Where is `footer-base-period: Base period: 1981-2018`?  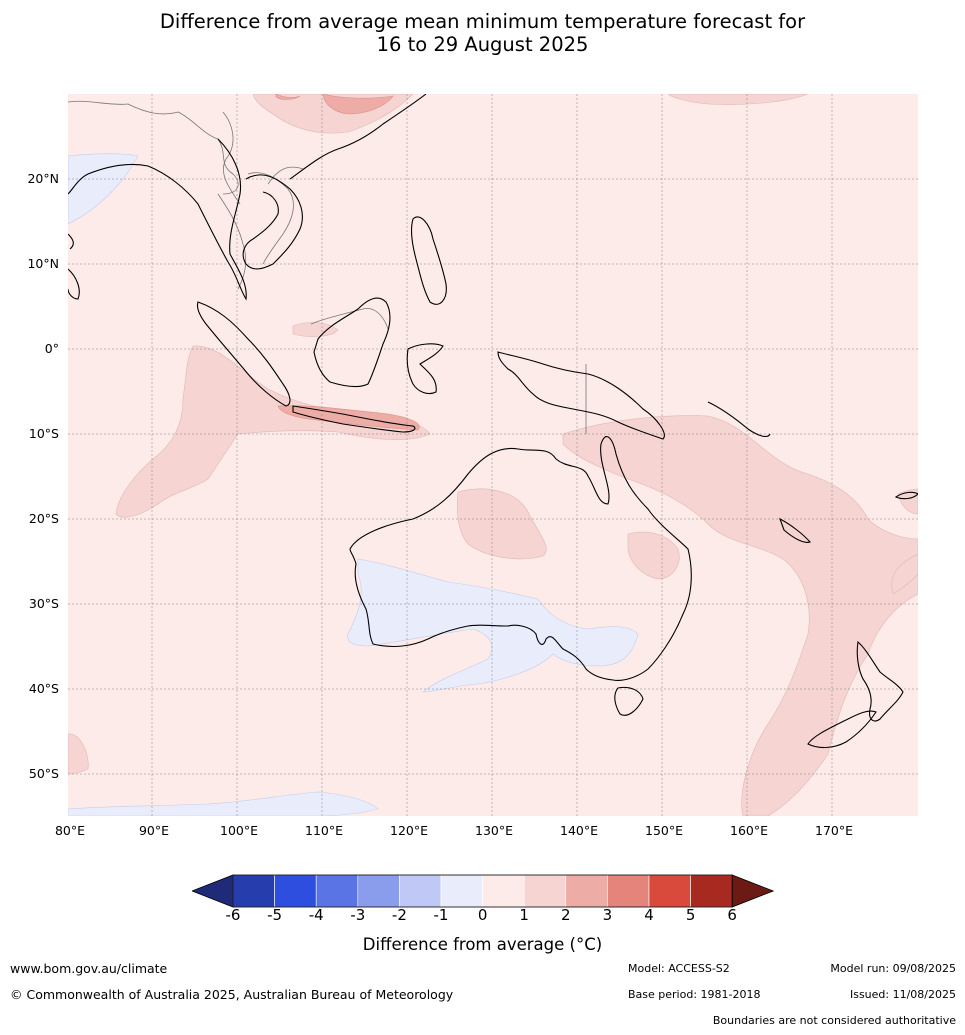
footer-base-period: Base period: 1981-2018 is located at coordinates (694, 994).